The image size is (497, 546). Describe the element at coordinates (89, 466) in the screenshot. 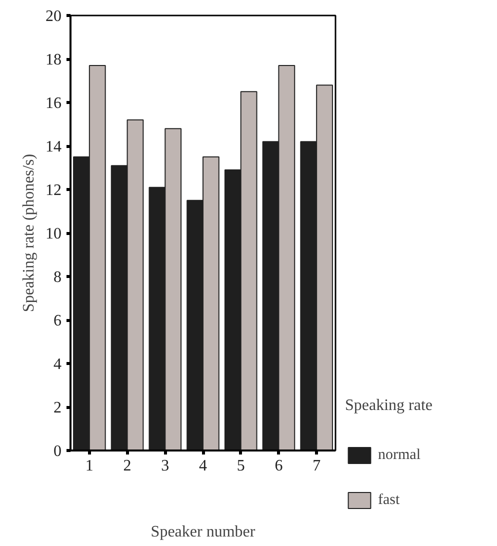

I see `x-tick-label: 1` at that location.